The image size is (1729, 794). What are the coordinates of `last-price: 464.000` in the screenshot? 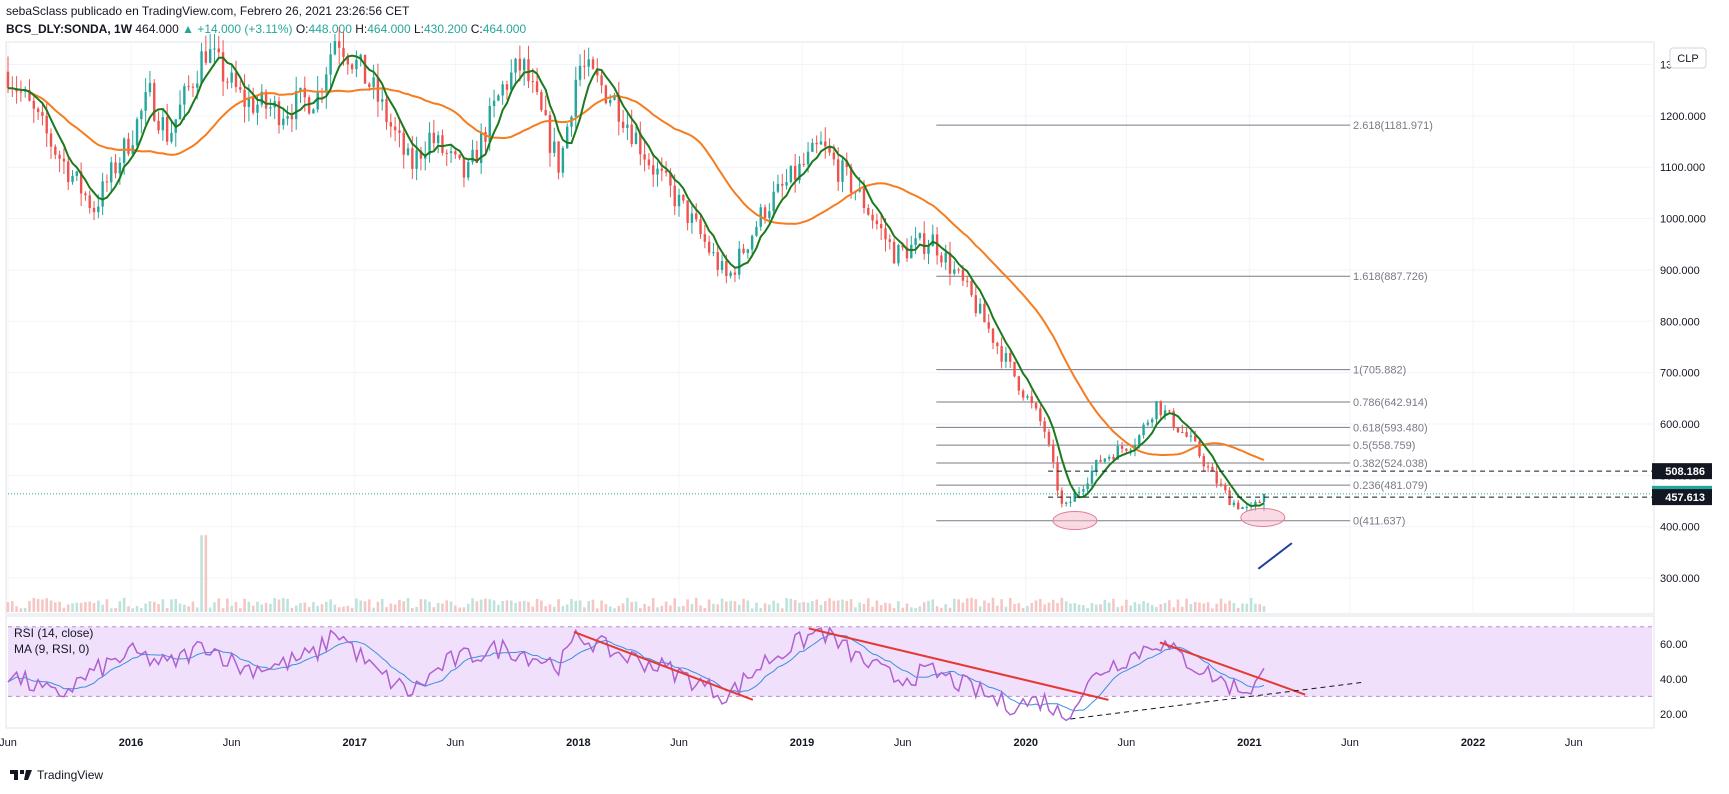 It's located at (157, 29).